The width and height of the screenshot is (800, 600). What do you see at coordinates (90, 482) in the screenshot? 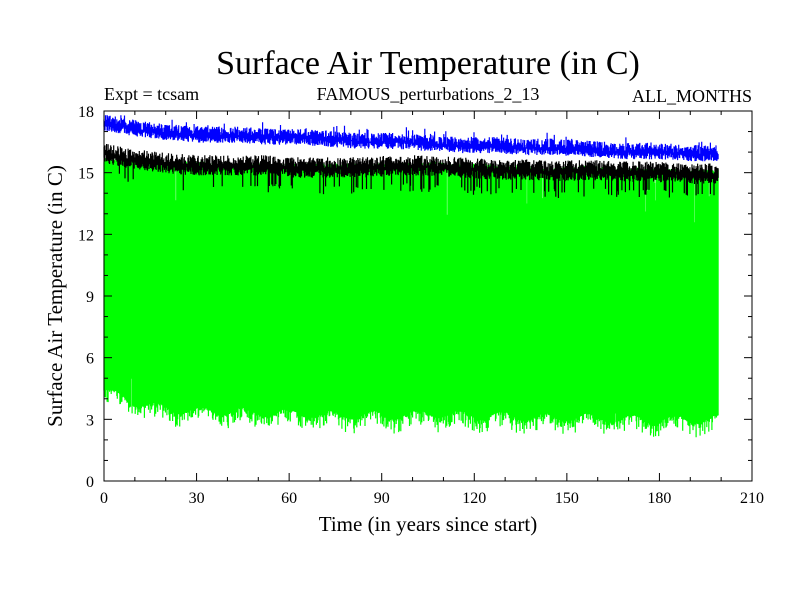
I see `y-tick-label: 0` at bounding box center [90, 482].